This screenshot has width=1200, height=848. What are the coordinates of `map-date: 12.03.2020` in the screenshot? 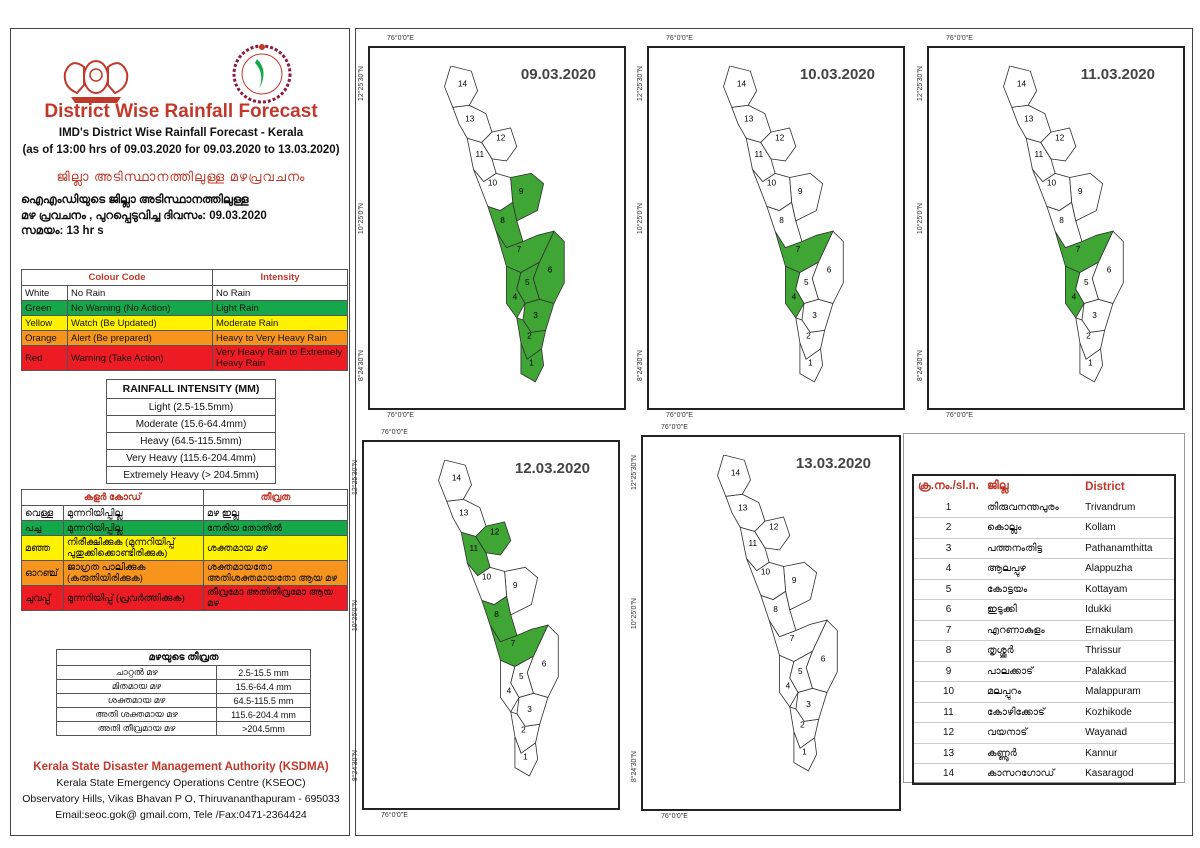 It's located at (552, 468).